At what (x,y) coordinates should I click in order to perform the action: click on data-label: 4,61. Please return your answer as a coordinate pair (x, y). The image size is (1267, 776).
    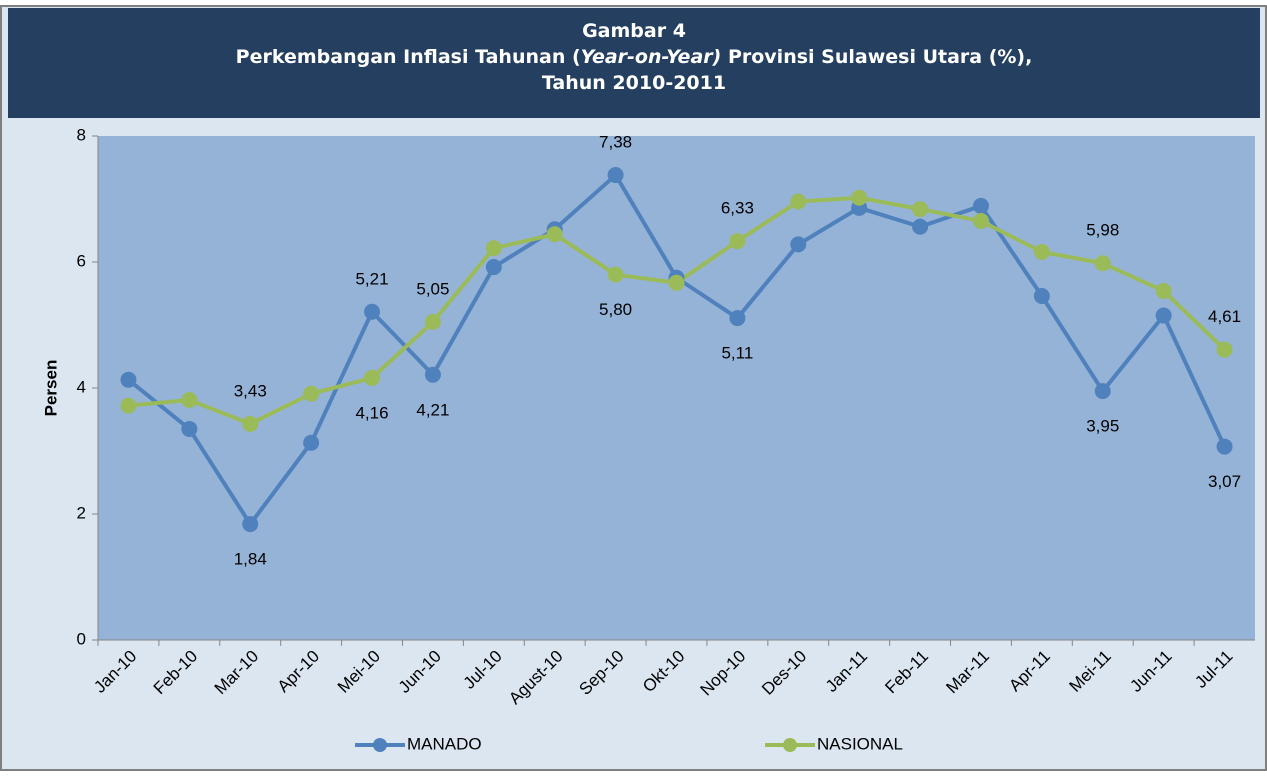
    Looking at the image, I should click on (1224, 316).